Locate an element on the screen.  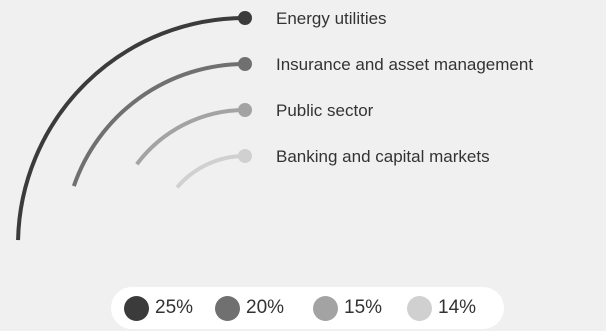
legend-label-4: 14% is located at coordinates (457, 307).